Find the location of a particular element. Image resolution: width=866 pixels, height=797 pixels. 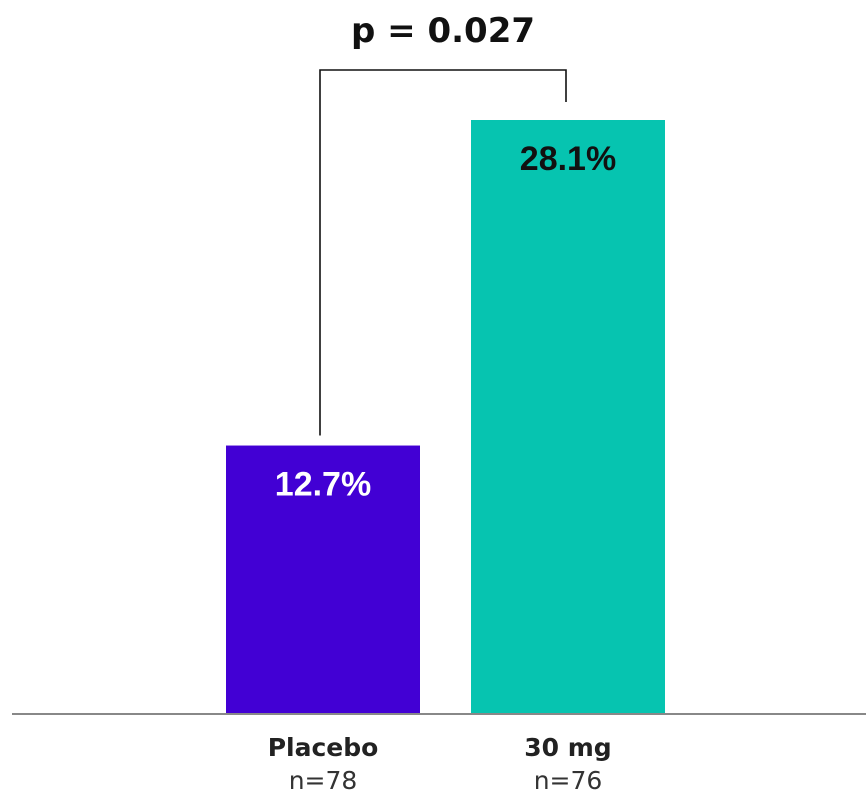

category-label: 30 mg is located at coordinates (567, 747).